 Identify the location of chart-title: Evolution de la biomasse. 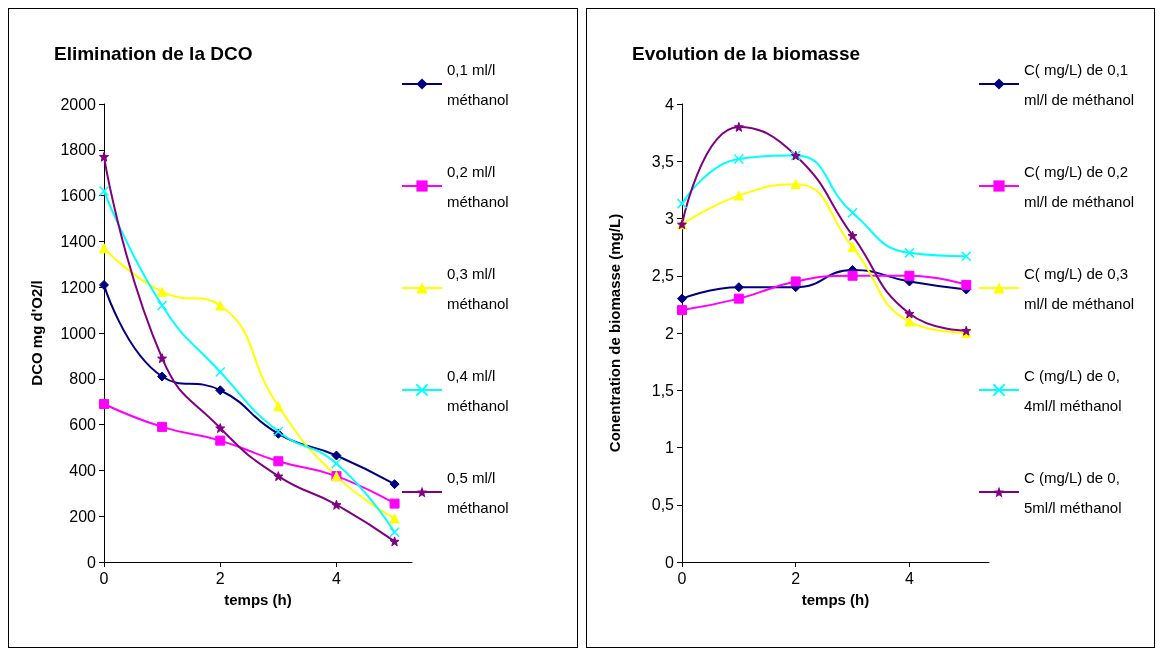
(746, 53).